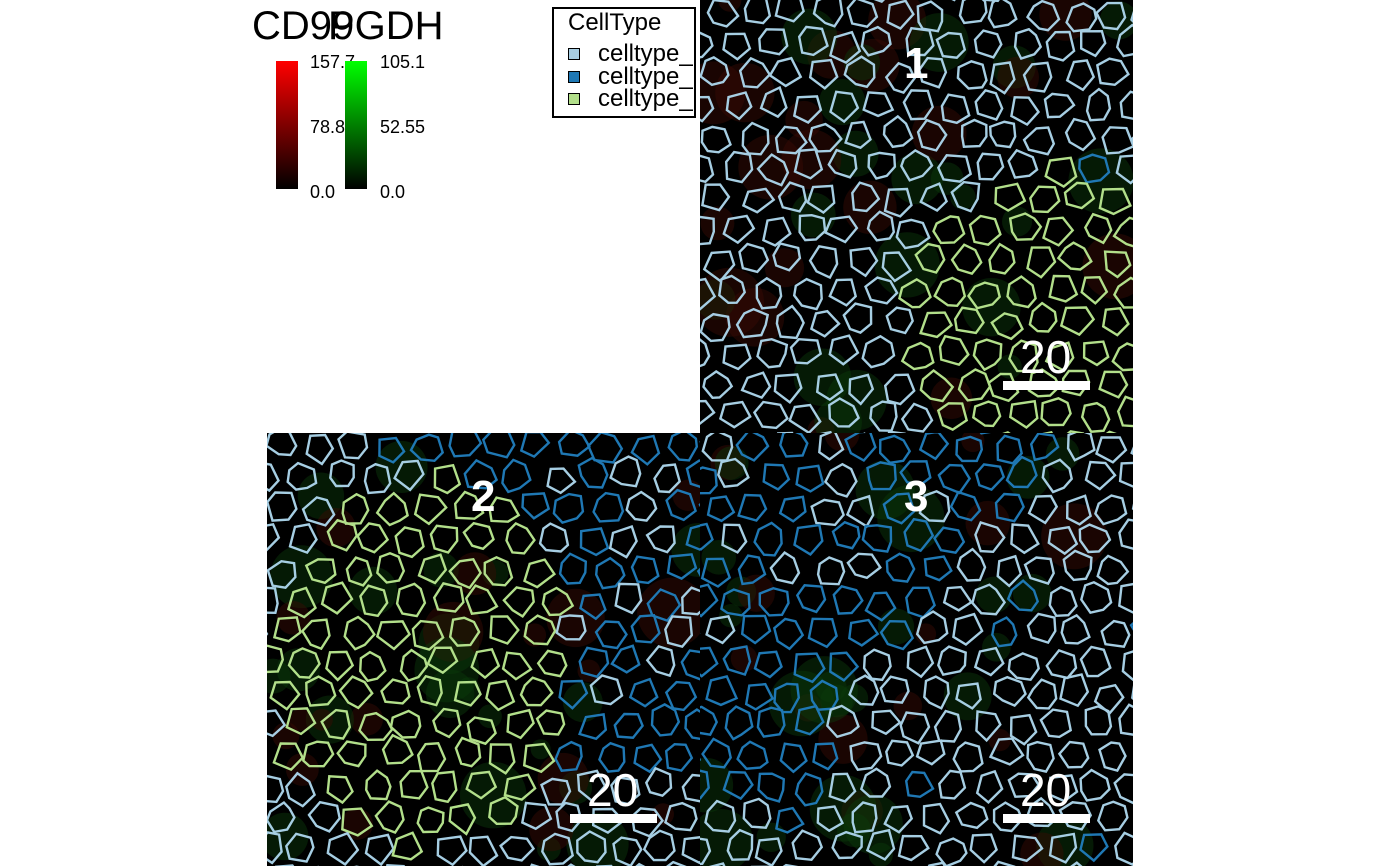  What do you see at coordinates (1046, 790) in the screenshot?
I see `panel-3-scale-label: 20` at bounding box center [1046, 790].